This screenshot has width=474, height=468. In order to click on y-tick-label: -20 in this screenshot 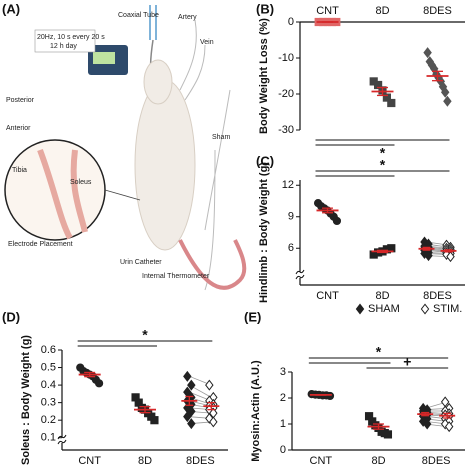, I will do `click(286, 94)`.